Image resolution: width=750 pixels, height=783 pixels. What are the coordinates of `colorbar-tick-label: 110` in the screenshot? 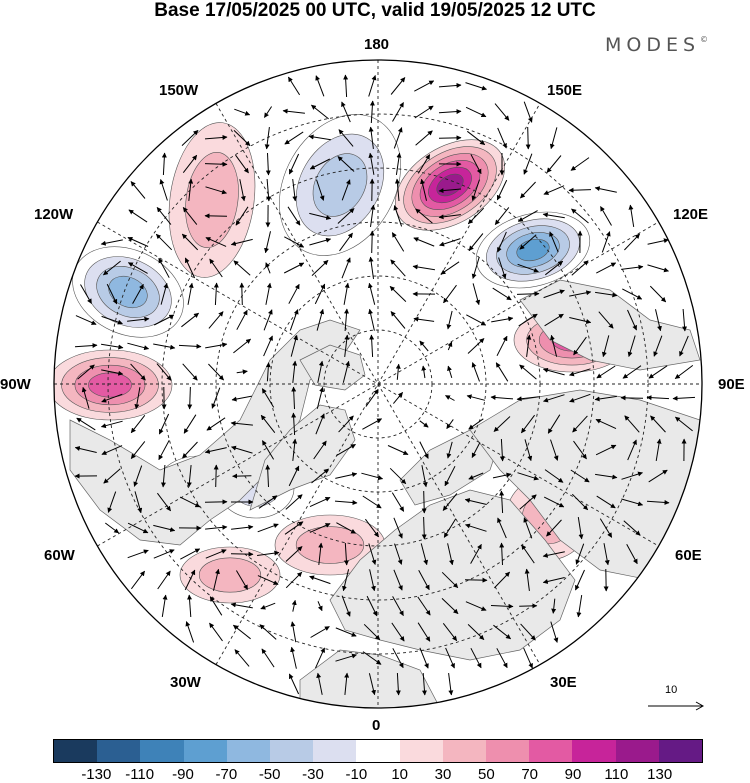 It's located at (616, 774).